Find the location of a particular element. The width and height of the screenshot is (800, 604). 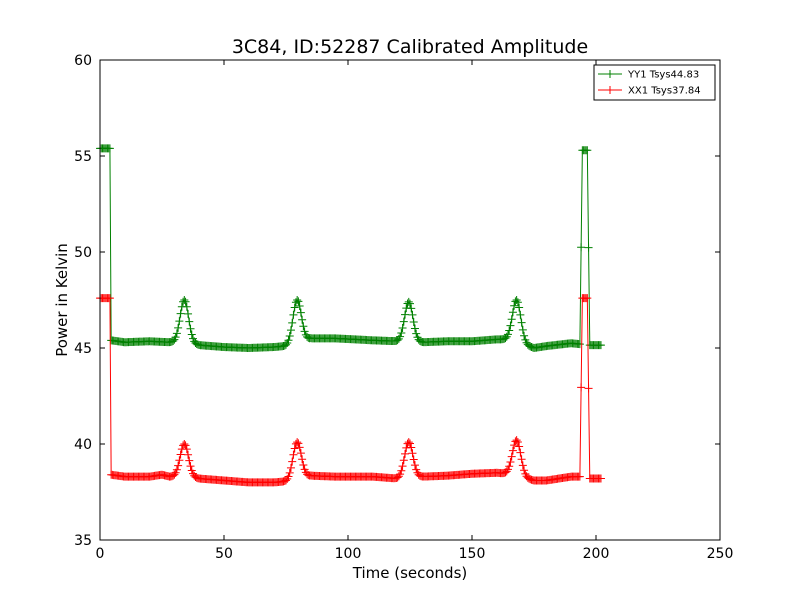

x-axis-label: Time (seconds) is located at coordinates (410, 573).